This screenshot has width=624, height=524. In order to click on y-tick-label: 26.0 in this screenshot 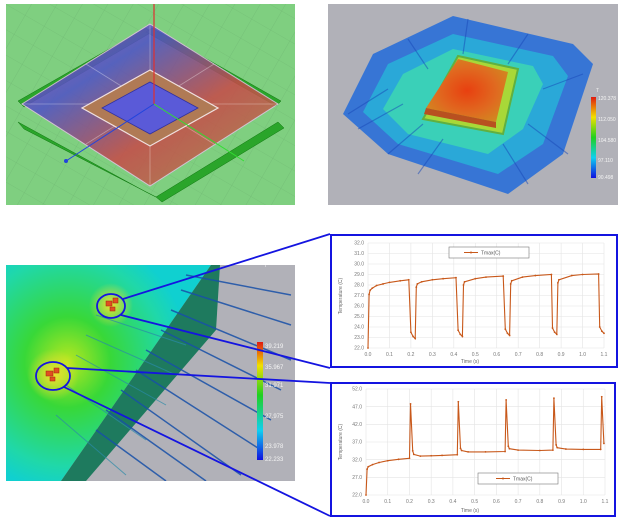, I will do `click(359, 307)`.